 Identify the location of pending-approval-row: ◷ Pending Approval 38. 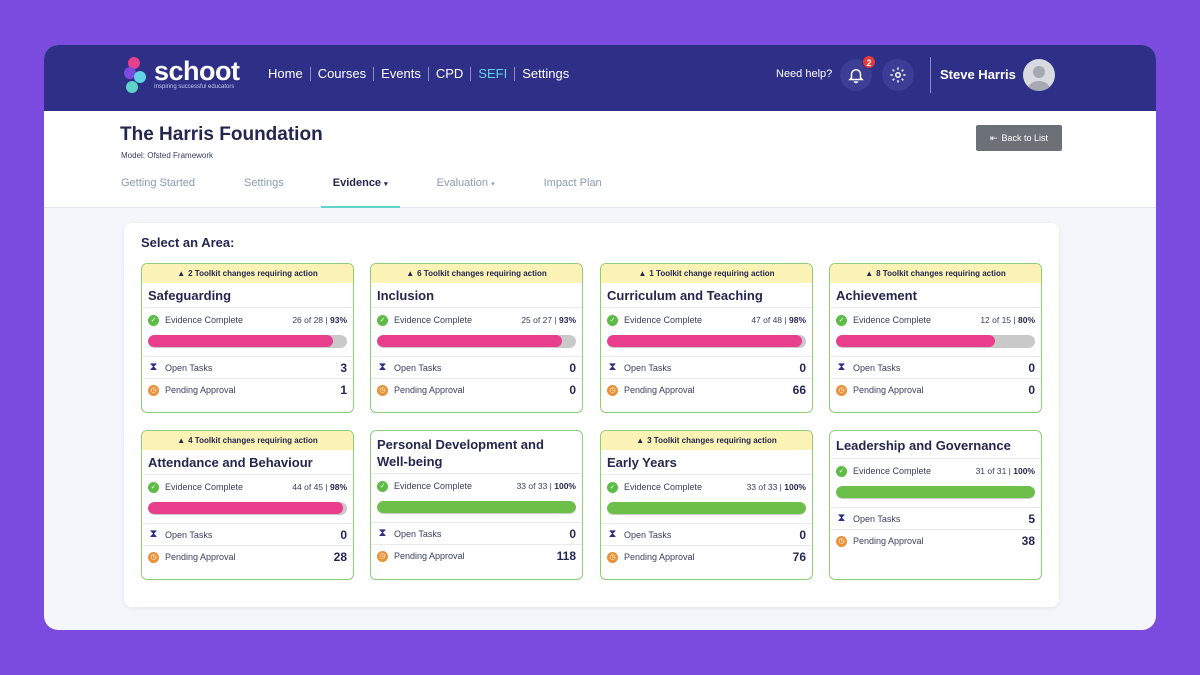
(935, 541).